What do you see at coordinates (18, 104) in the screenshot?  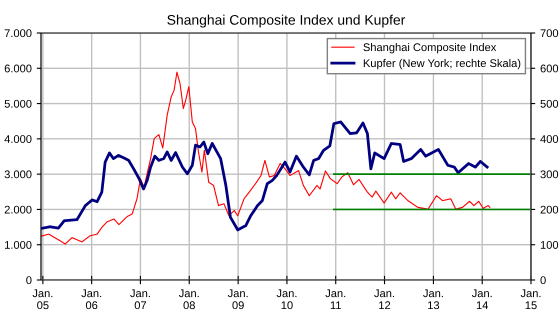 I see `y-tick-label: 5.000` at bounding box center [18, 104].